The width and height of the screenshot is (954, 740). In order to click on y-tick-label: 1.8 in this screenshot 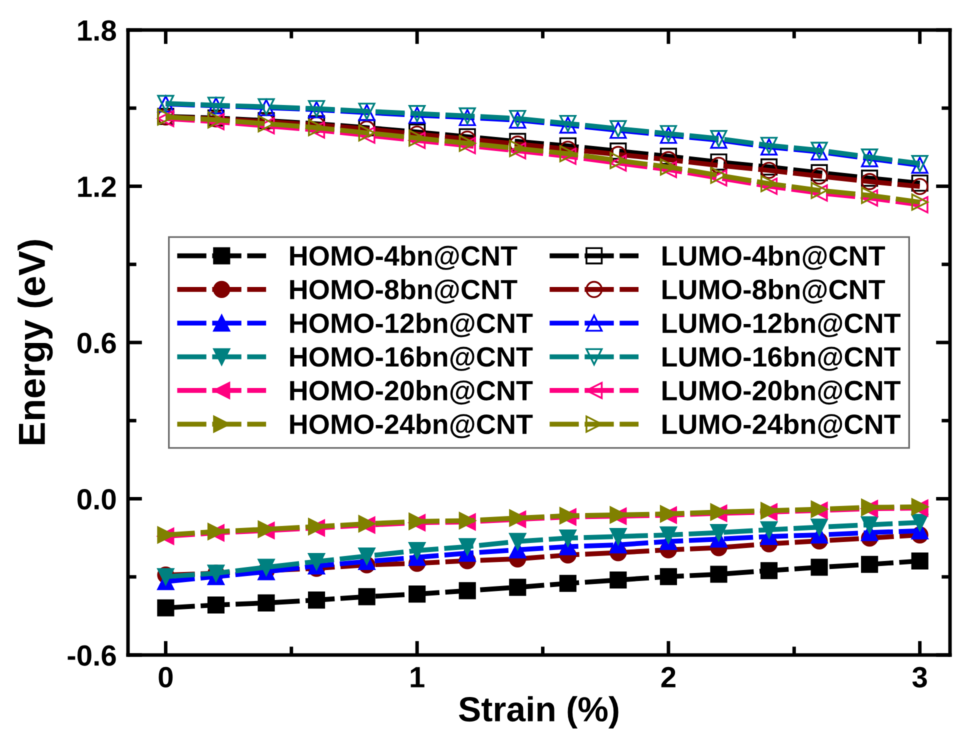, I will do `click(97, 30)`.